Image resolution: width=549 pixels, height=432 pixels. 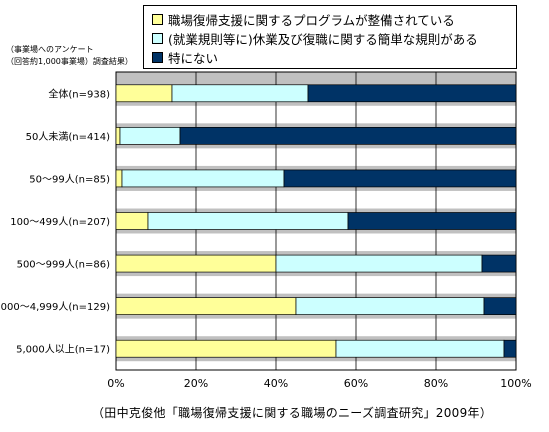 I want to click on legend-swatch-rules, so click(x=157, y=38).